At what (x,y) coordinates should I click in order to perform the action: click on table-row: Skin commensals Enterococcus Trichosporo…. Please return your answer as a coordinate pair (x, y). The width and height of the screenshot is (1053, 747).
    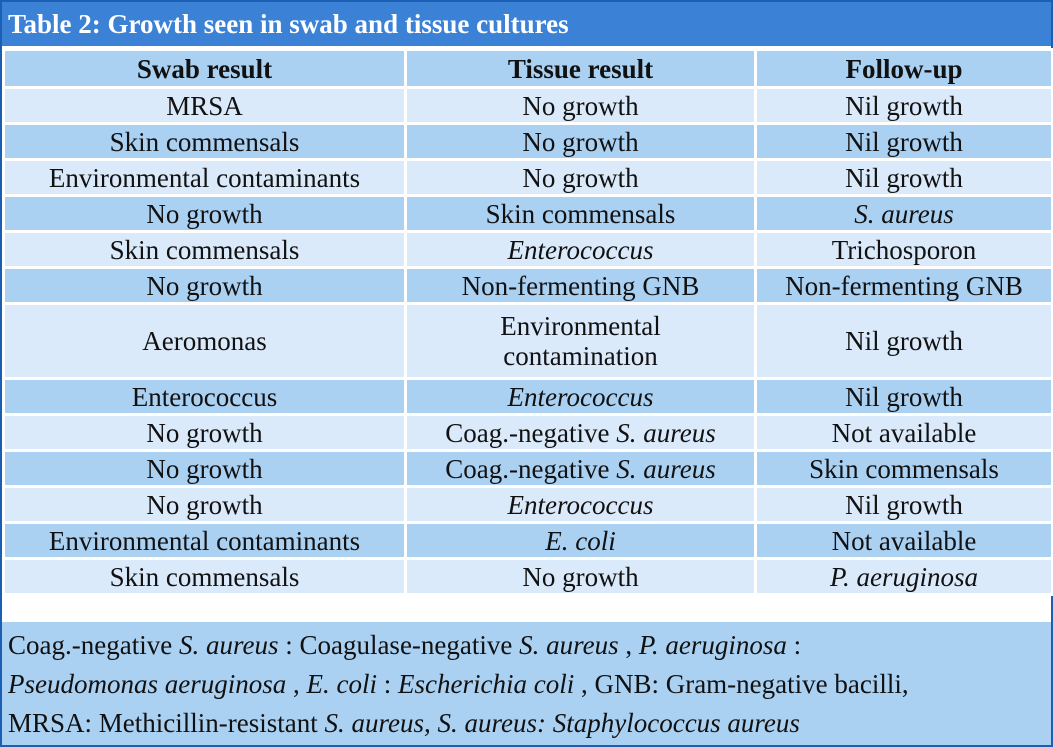
    Looking at the image, I should click on (527, 249).